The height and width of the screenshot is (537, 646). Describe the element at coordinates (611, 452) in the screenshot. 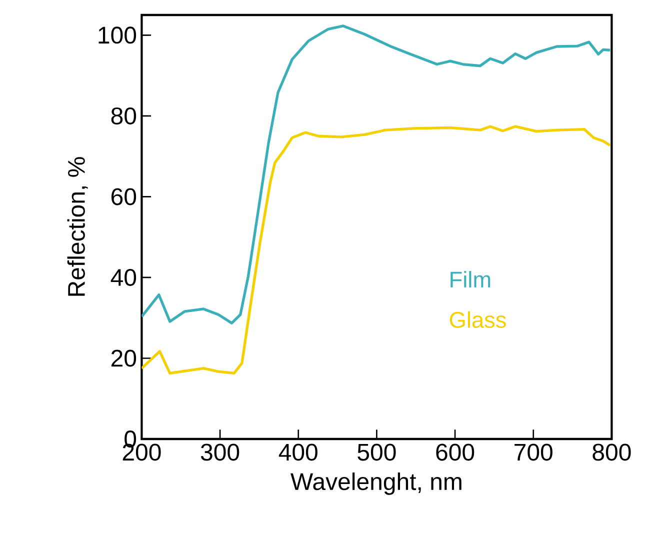

I see `x-tick-label: 800` at that location.